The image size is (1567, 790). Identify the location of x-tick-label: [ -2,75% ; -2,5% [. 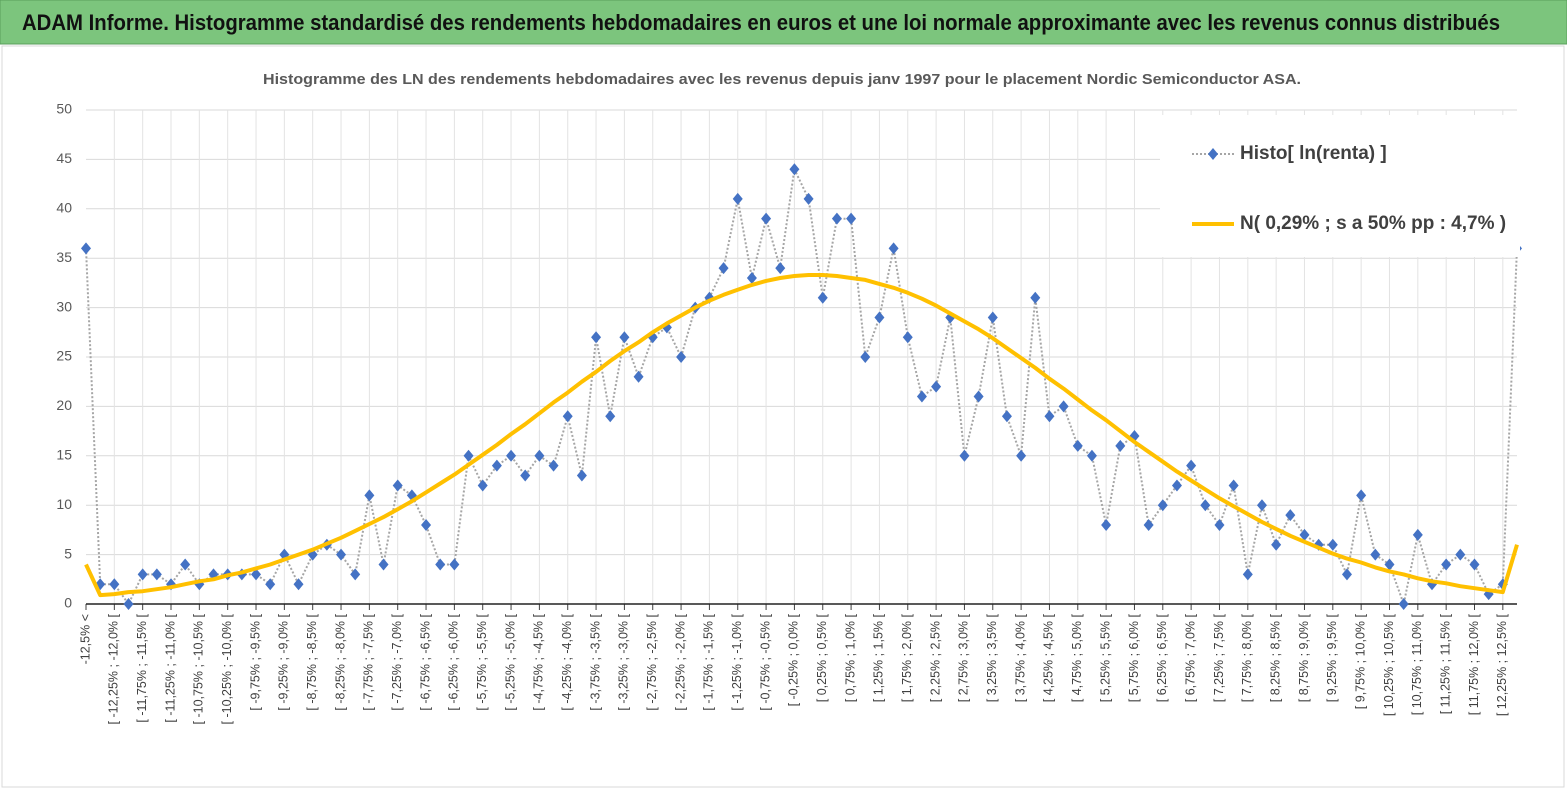
(652, 661).